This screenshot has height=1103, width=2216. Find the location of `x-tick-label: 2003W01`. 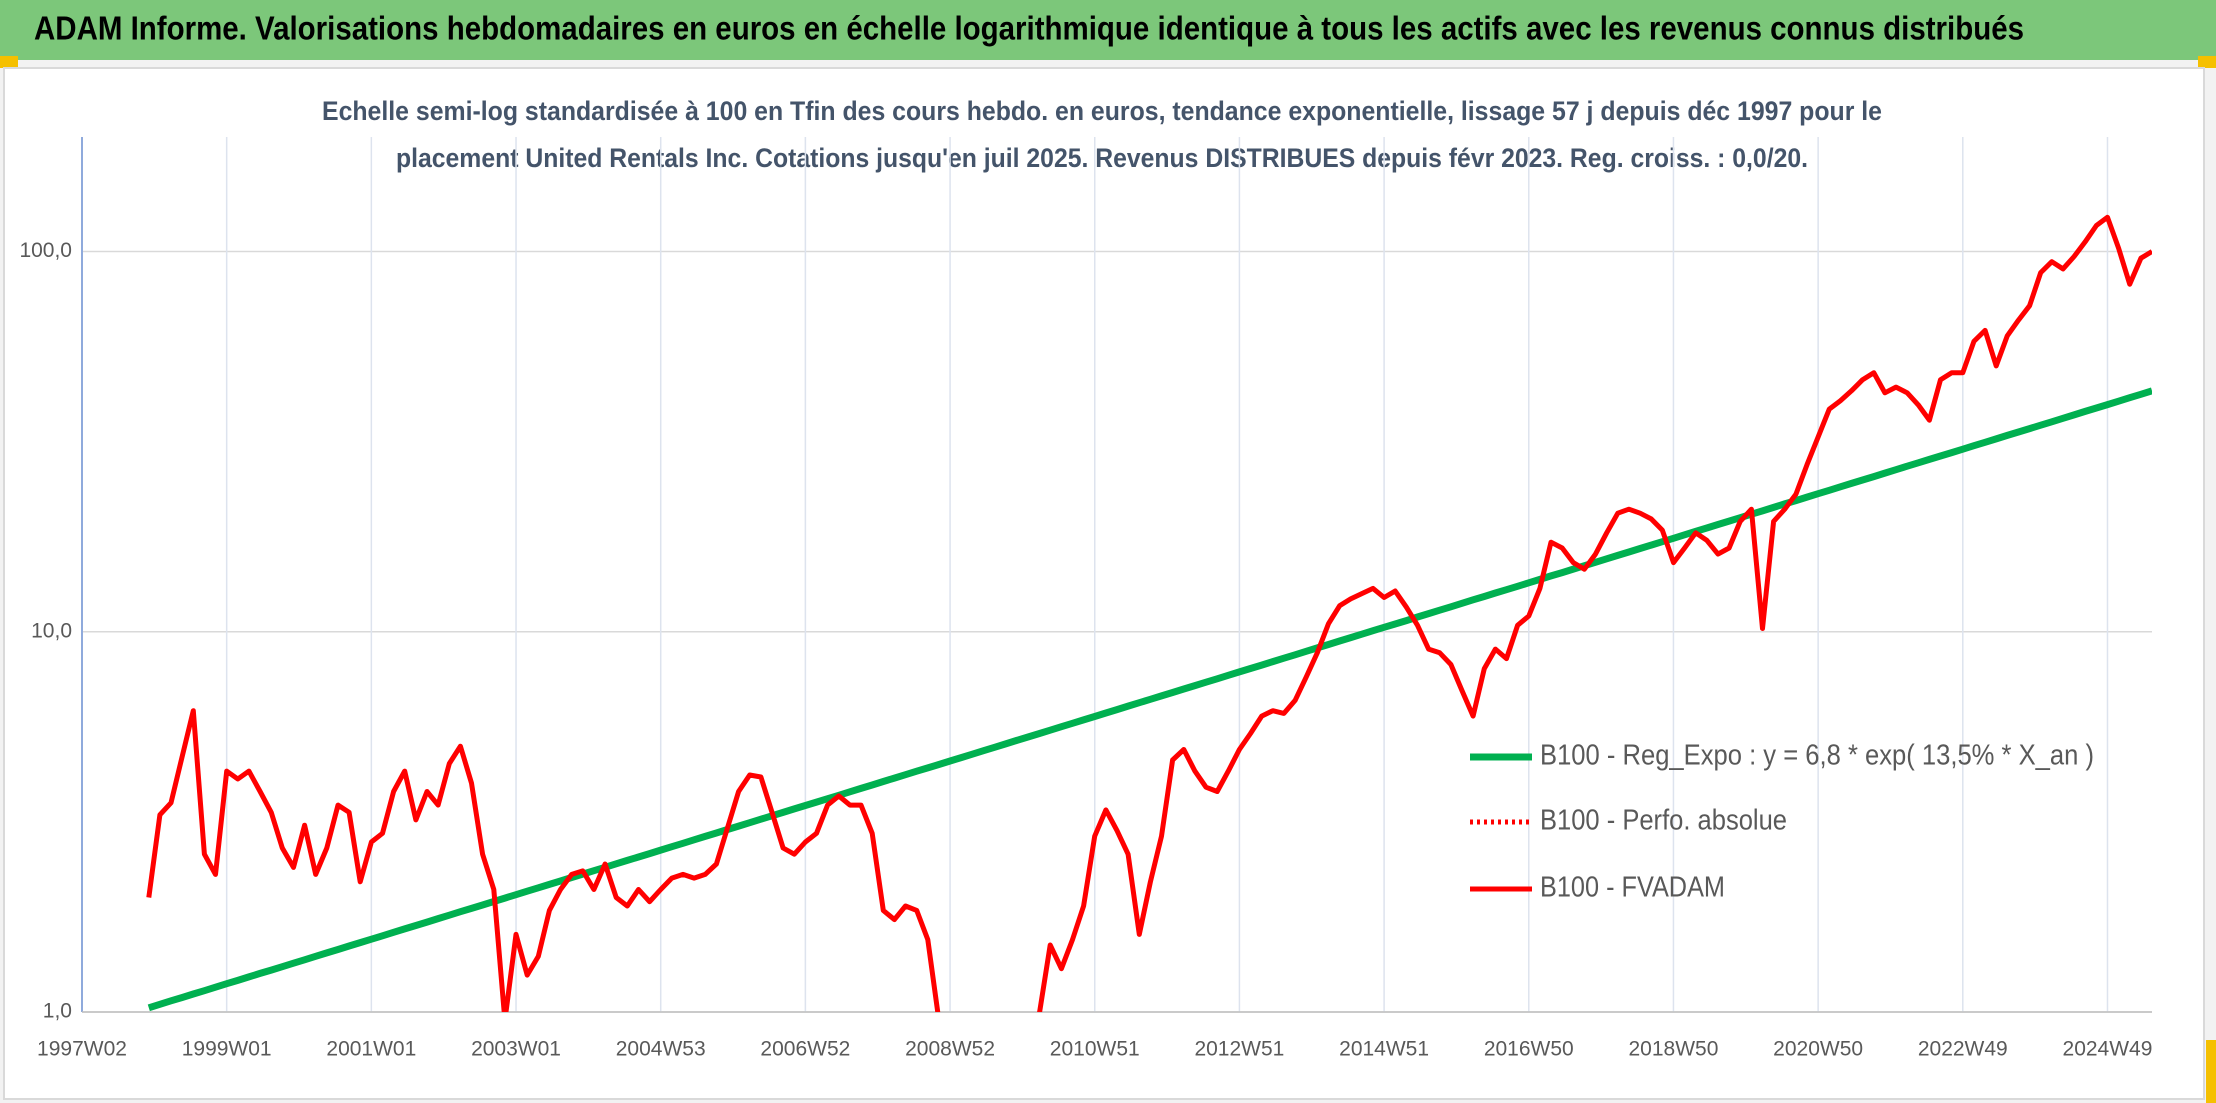

x-tick-label: 2003W01 is located at coordinates (516, 1049).